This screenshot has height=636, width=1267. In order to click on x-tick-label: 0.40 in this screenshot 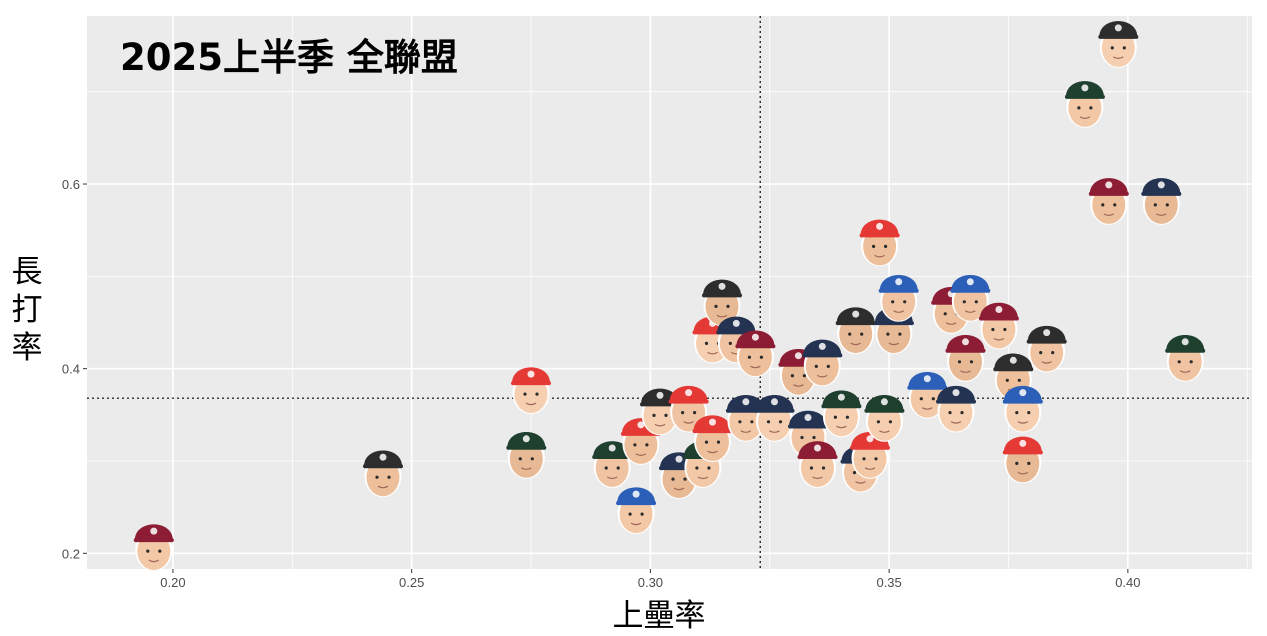, I will do `click(1127, 582)`.